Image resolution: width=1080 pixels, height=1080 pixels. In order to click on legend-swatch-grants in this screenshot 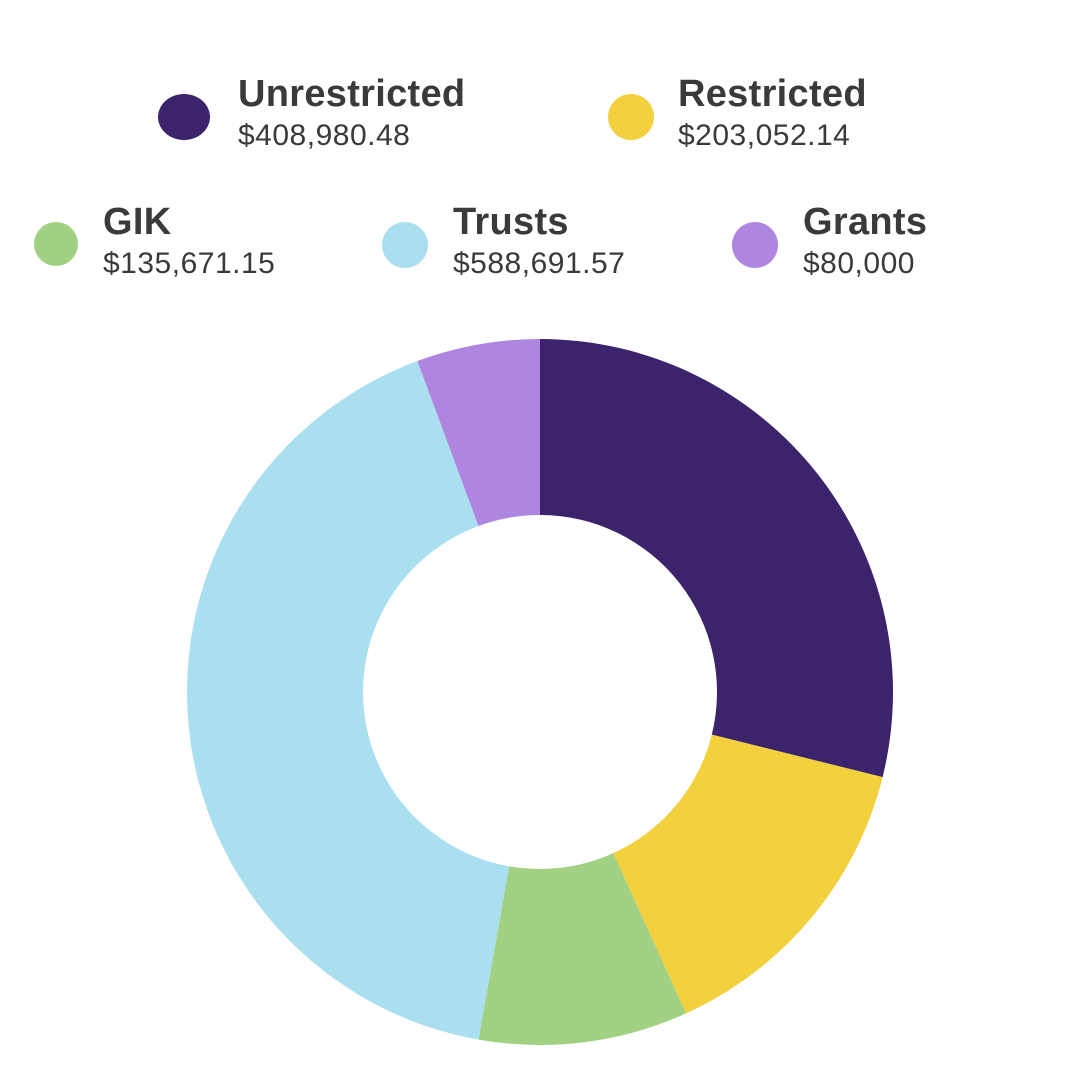, I will do `click(755, 245)`.